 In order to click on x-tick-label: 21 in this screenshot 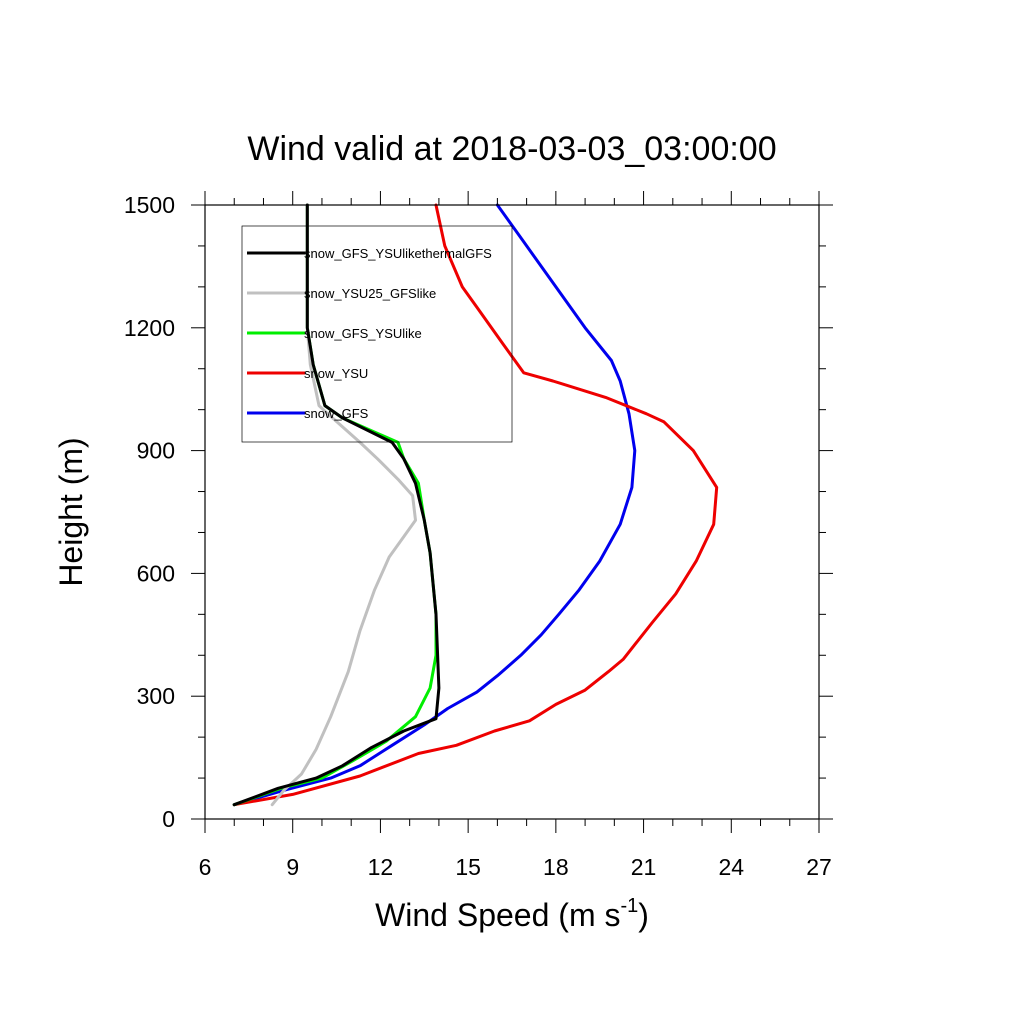, I will do `click(644, 867)`.